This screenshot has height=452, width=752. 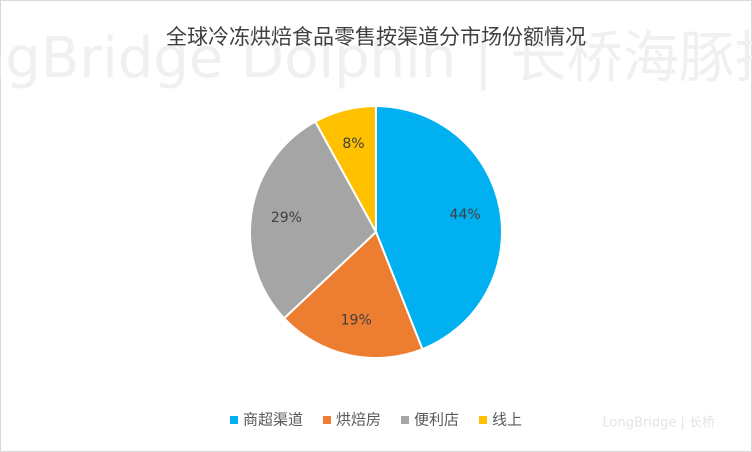 What do you see at coordinates (273, 420) in the screenshot?
I see `legend-label: 商超渠道` at bounding box center [273, 420].